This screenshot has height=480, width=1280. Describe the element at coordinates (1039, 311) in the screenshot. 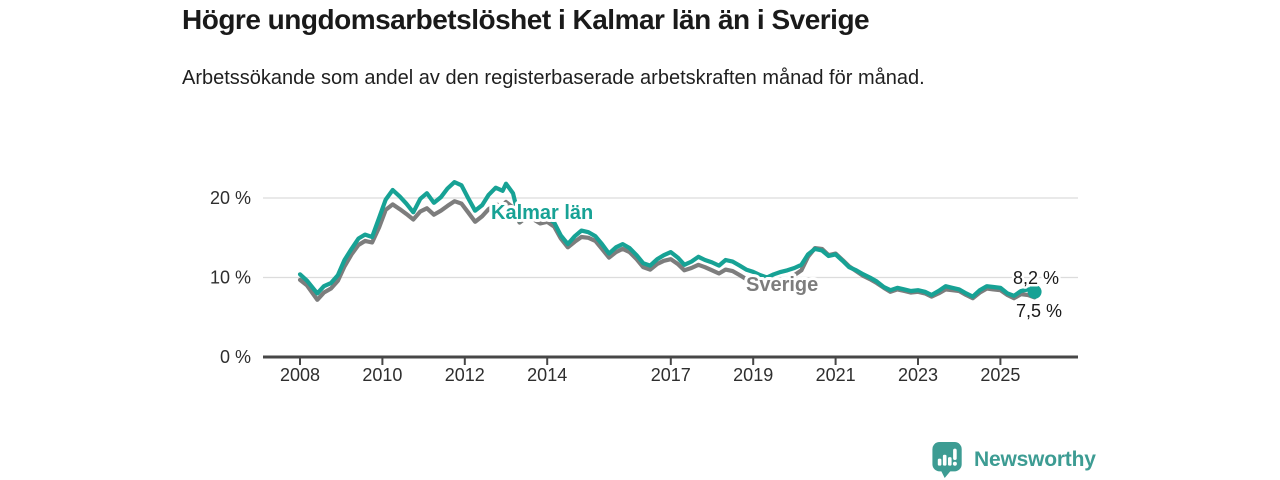

I see `end-value-label-sverige: 7,5 %` at that location.